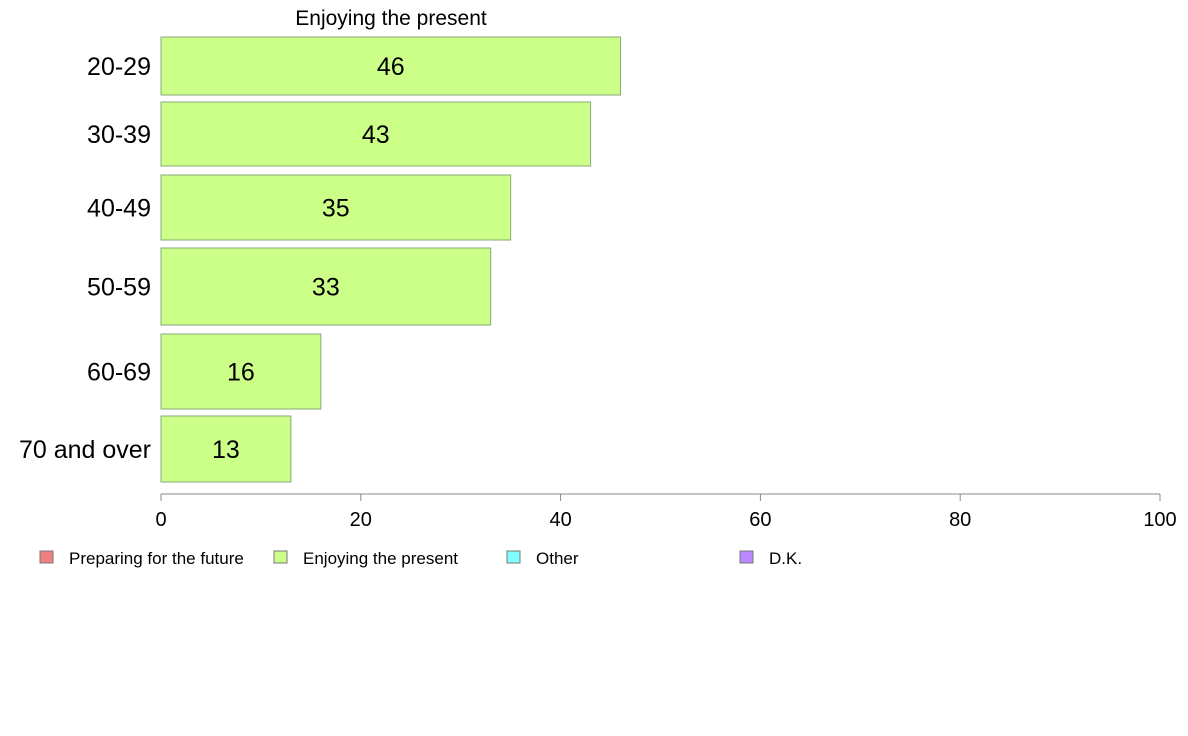 This screenshot has width=1188, height=736. I want to click on value-label: 13, so click(226, 450).